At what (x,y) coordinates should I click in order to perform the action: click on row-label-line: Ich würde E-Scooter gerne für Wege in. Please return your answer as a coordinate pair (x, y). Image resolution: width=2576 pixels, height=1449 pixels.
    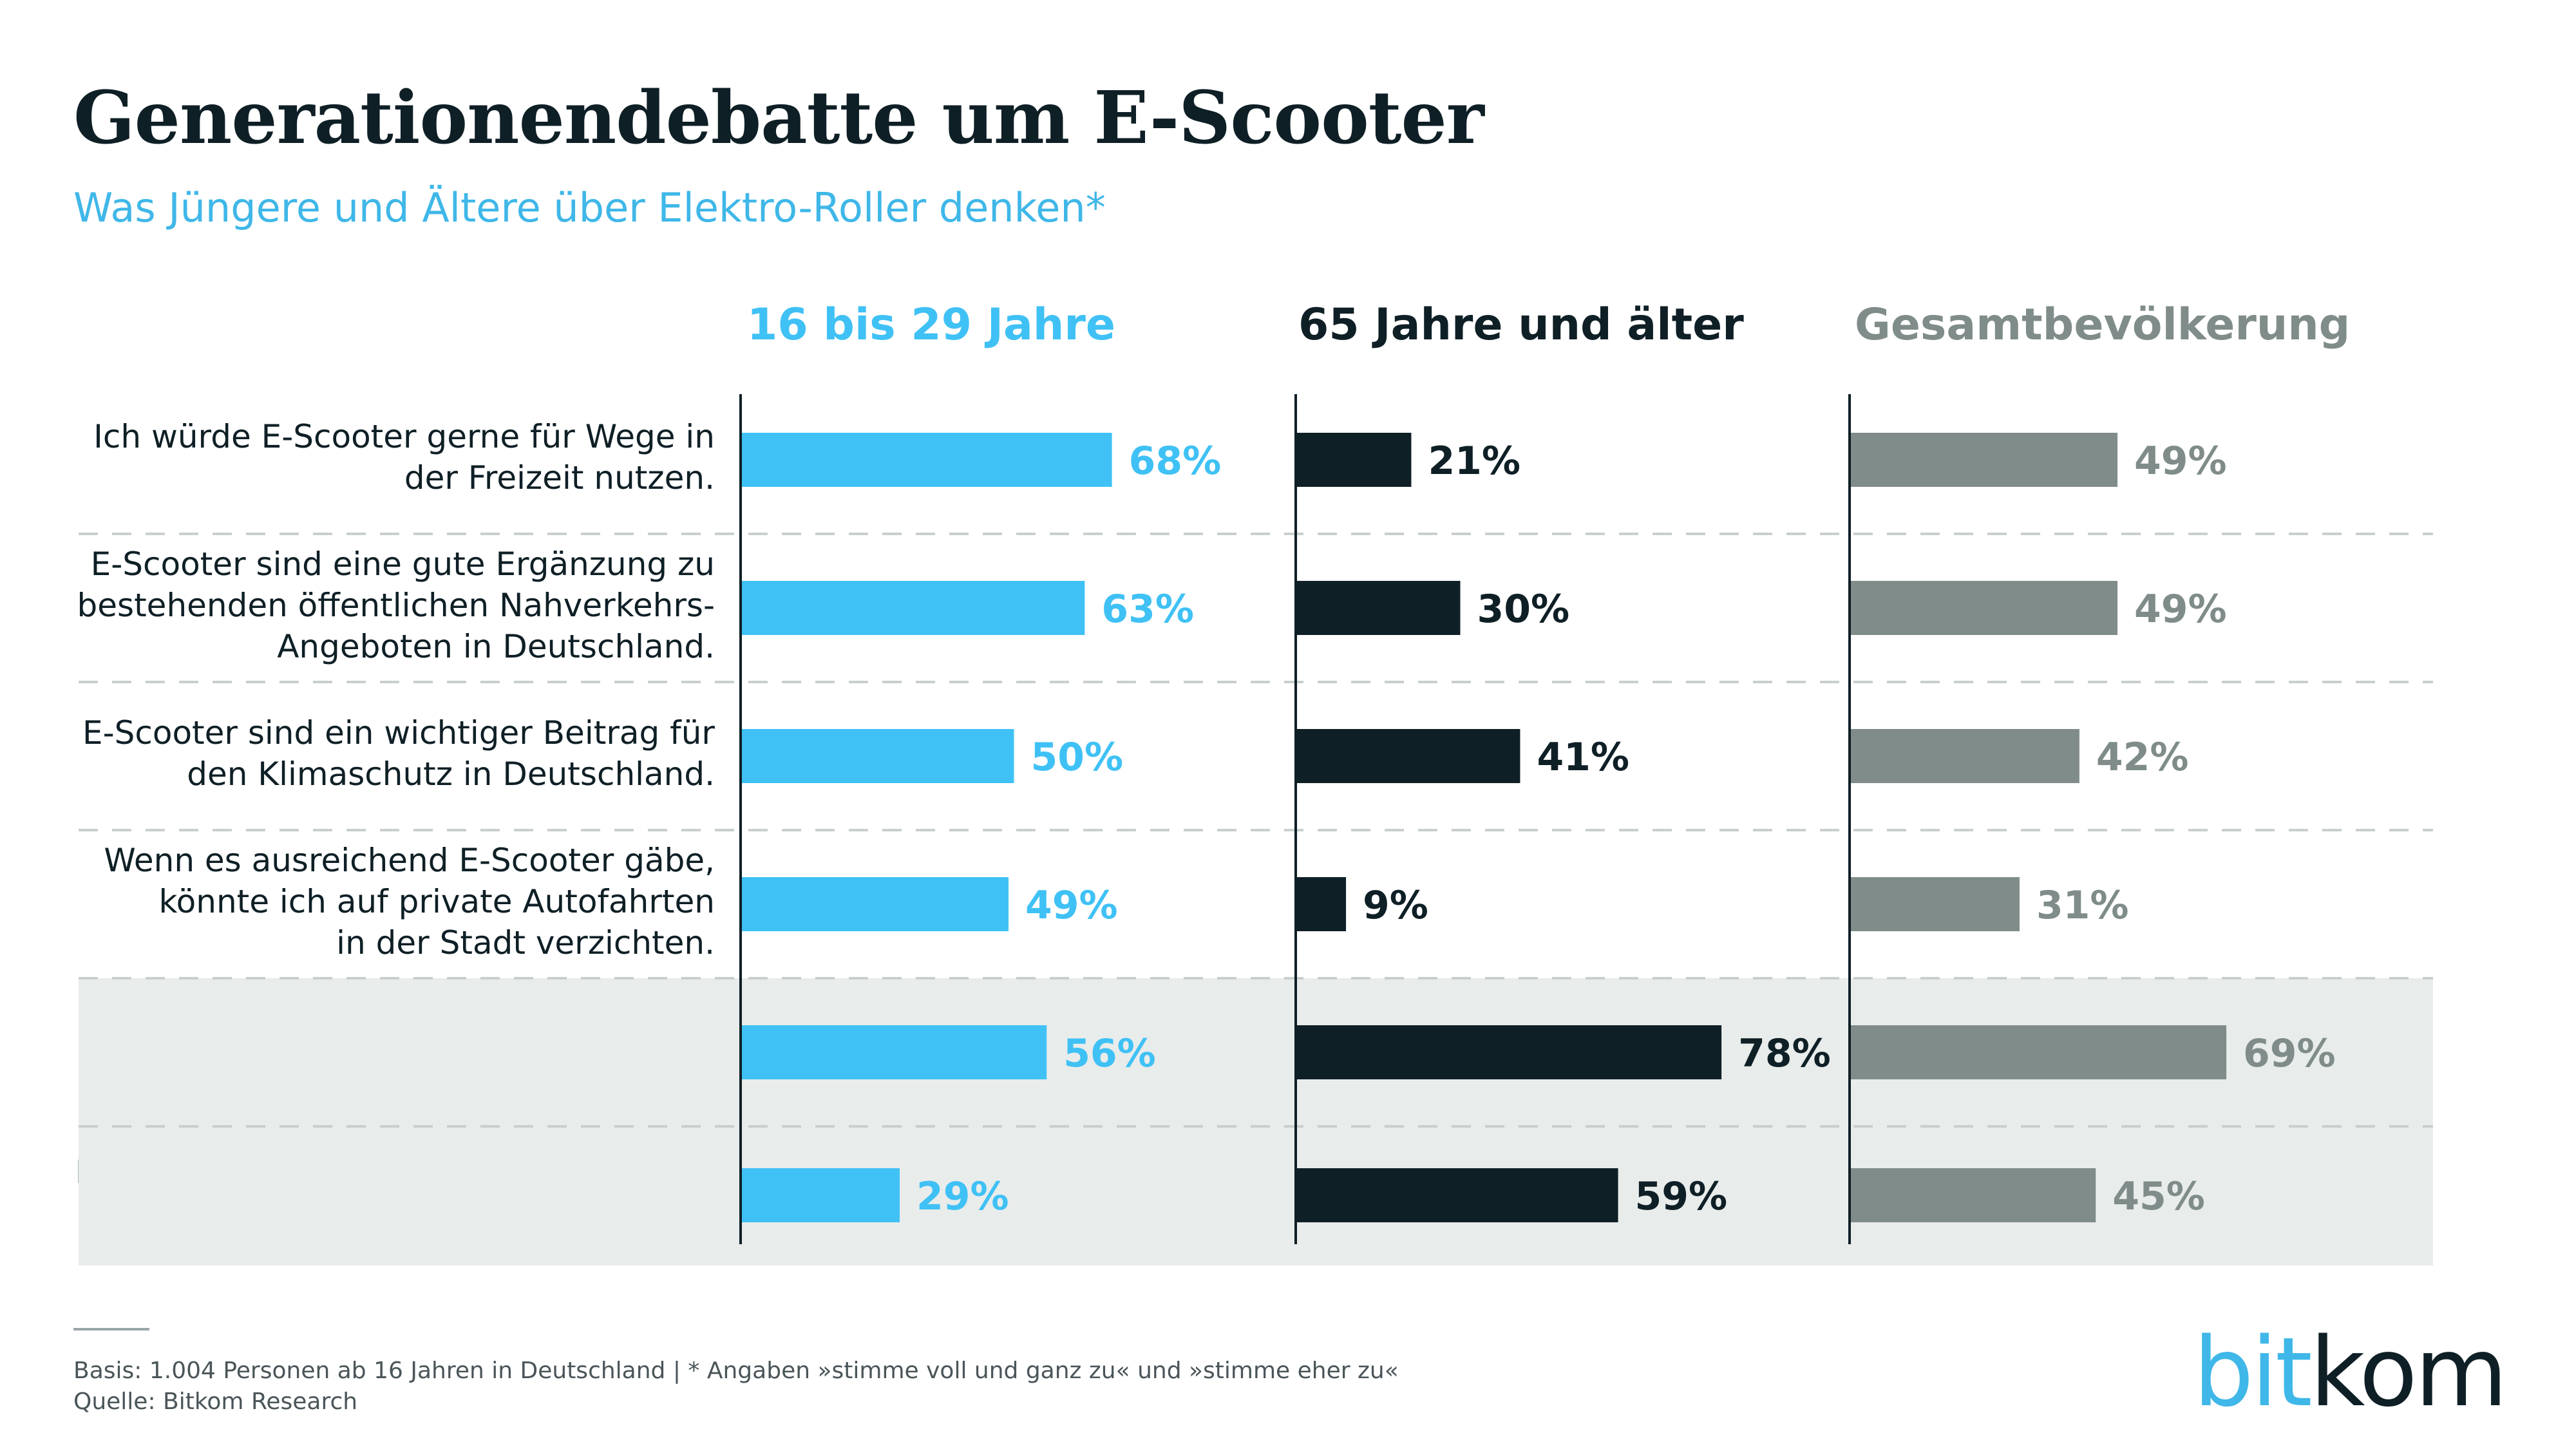
    Looking at the image, I should click on (404, 436).